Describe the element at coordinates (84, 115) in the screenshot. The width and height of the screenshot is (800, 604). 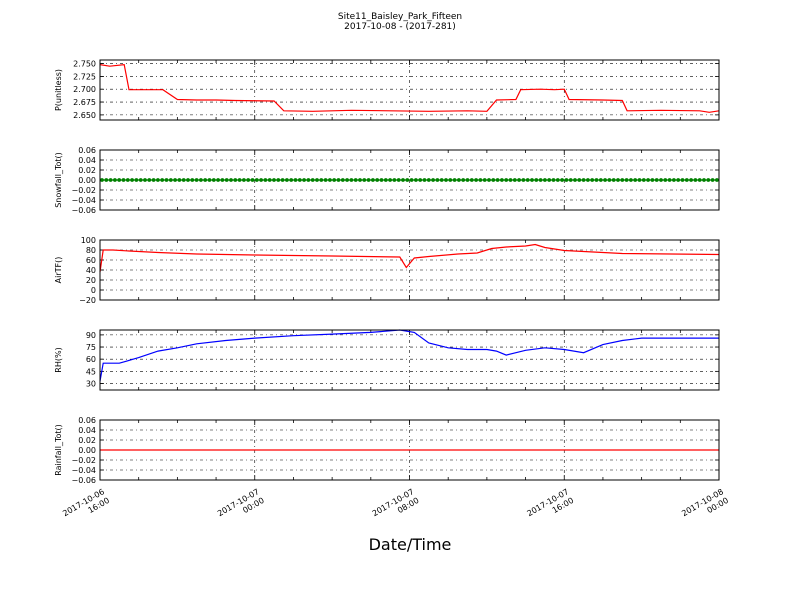
I see `y-tick-label: 2.650` at that location.